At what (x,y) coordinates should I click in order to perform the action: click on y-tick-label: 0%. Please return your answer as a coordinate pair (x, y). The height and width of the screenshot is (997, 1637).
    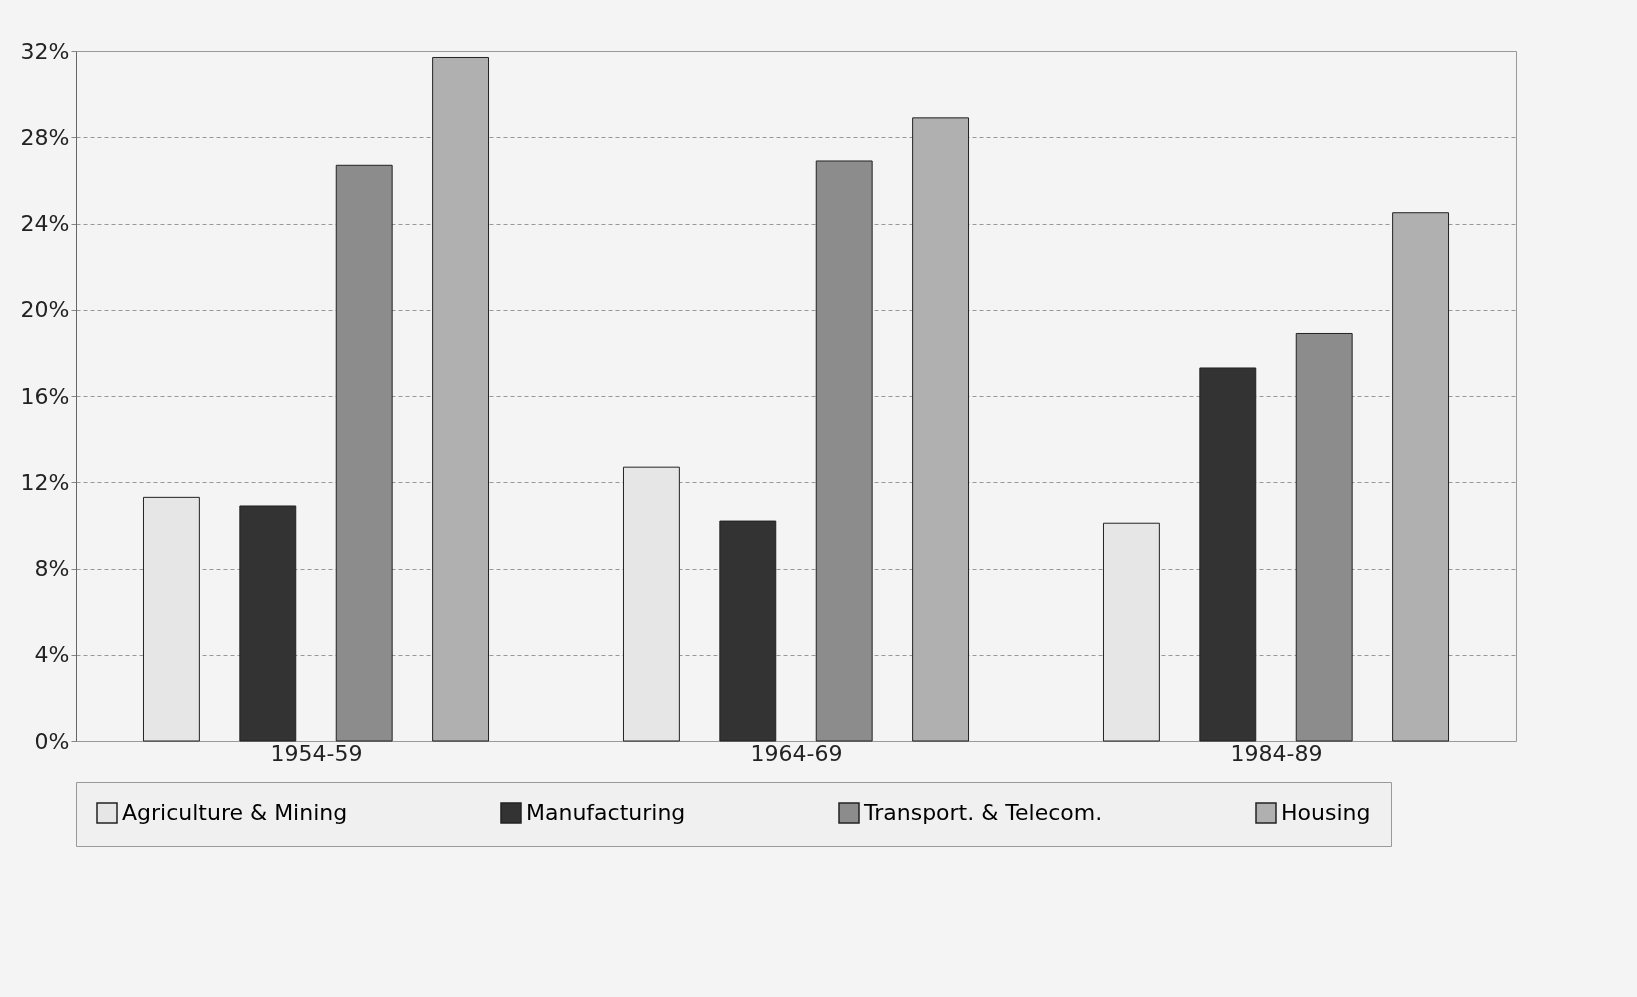
    Looking at the image, I should click on (52, 741).